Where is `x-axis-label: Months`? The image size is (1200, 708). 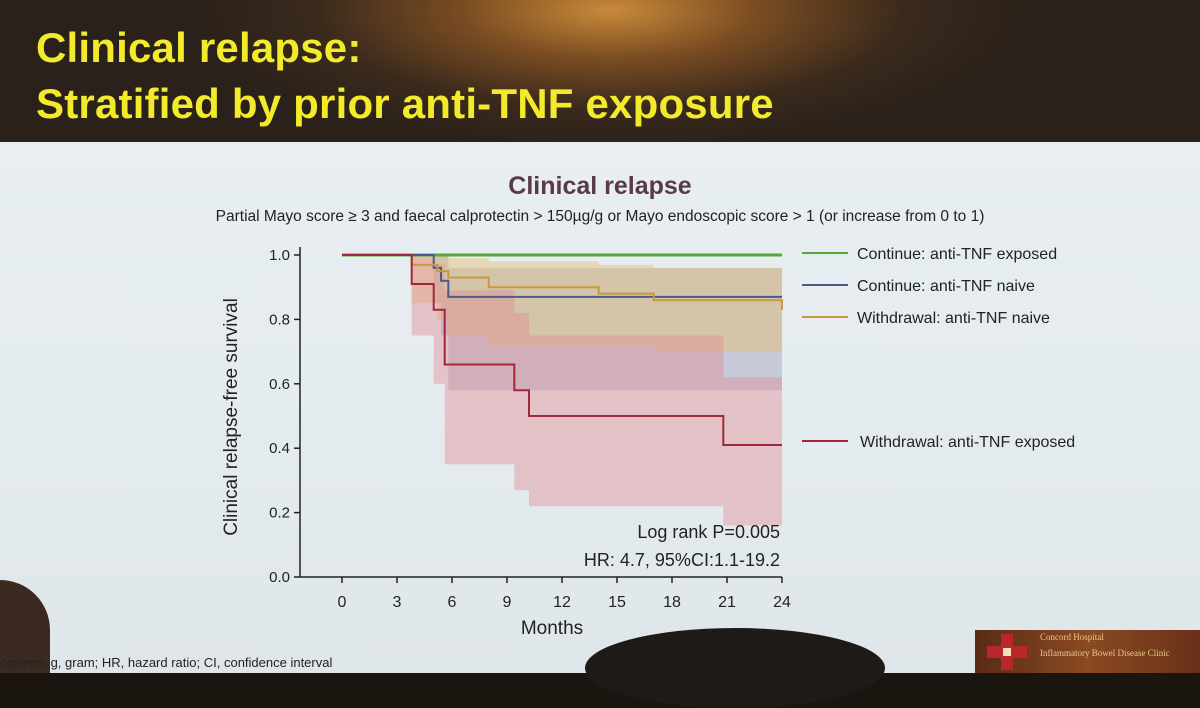
x-axis-label: Months is located at coordinates (552, 628).